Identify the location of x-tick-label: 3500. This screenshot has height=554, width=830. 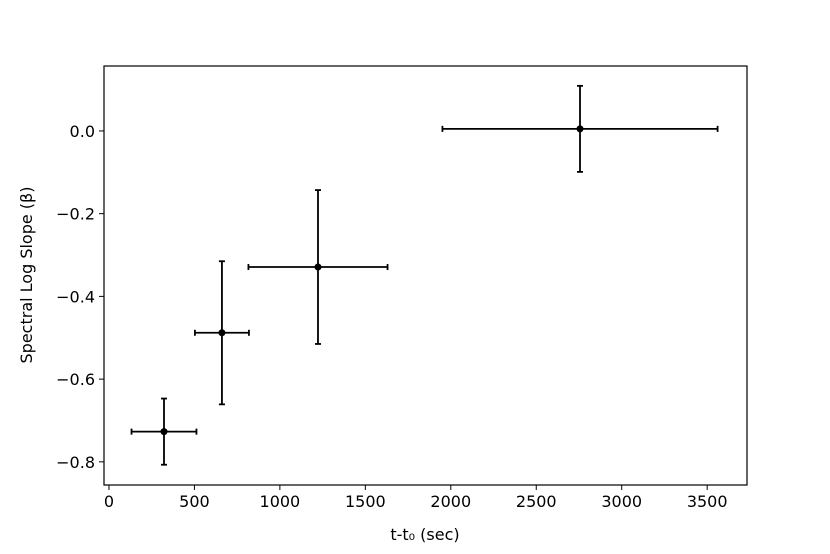
(707, 501).